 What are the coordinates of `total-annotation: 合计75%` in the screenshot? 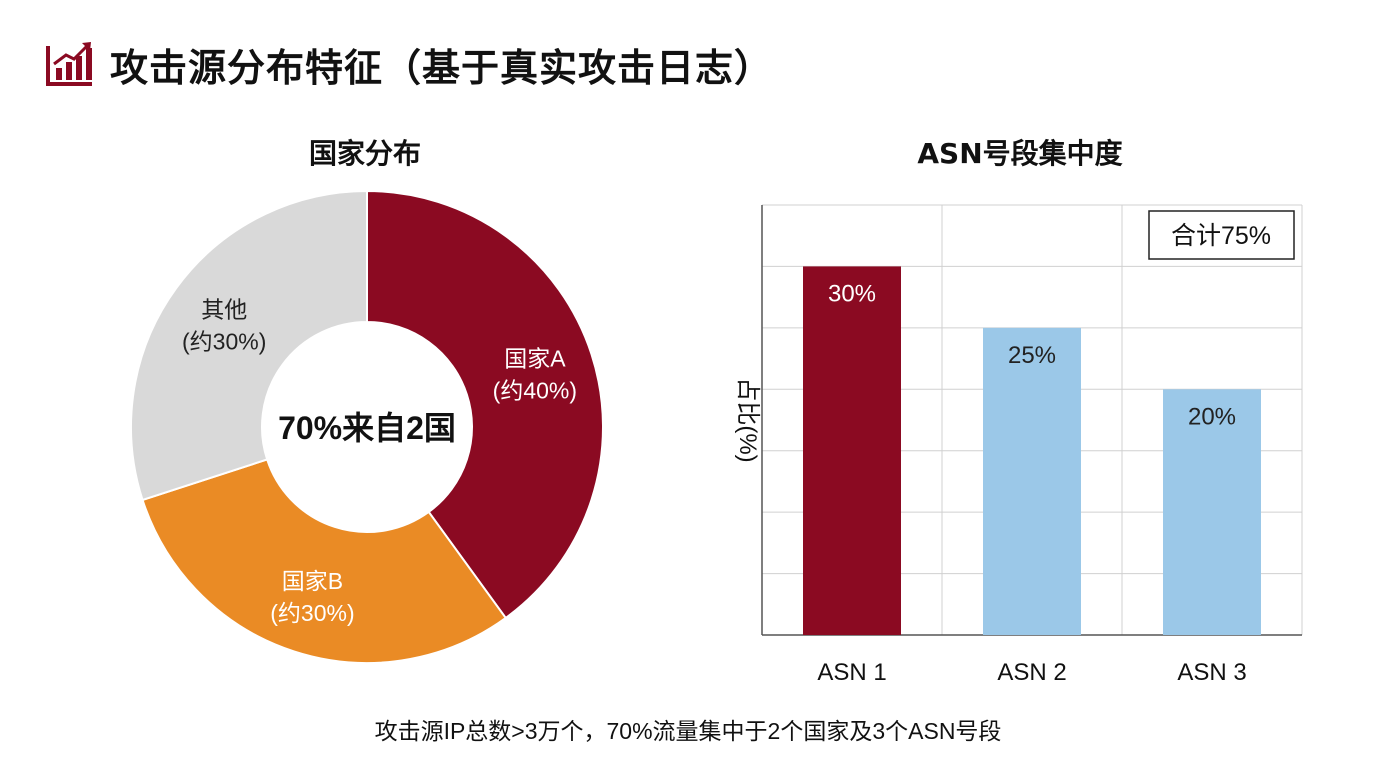 It's located at (1221, 235).